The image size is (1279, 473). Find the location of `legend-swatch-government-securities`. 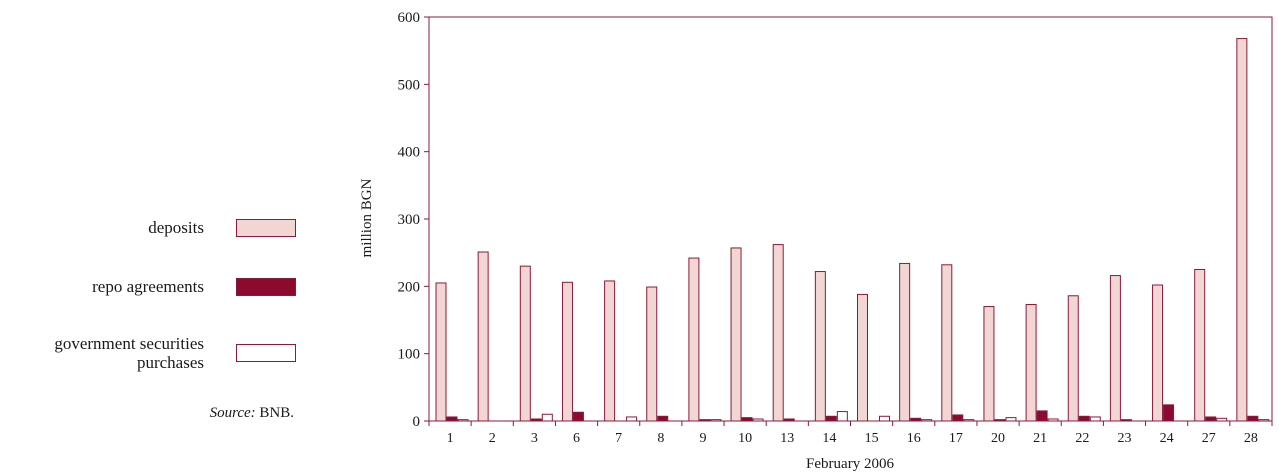

legend-swatch-government-securities is located at coordinates (266, 353).